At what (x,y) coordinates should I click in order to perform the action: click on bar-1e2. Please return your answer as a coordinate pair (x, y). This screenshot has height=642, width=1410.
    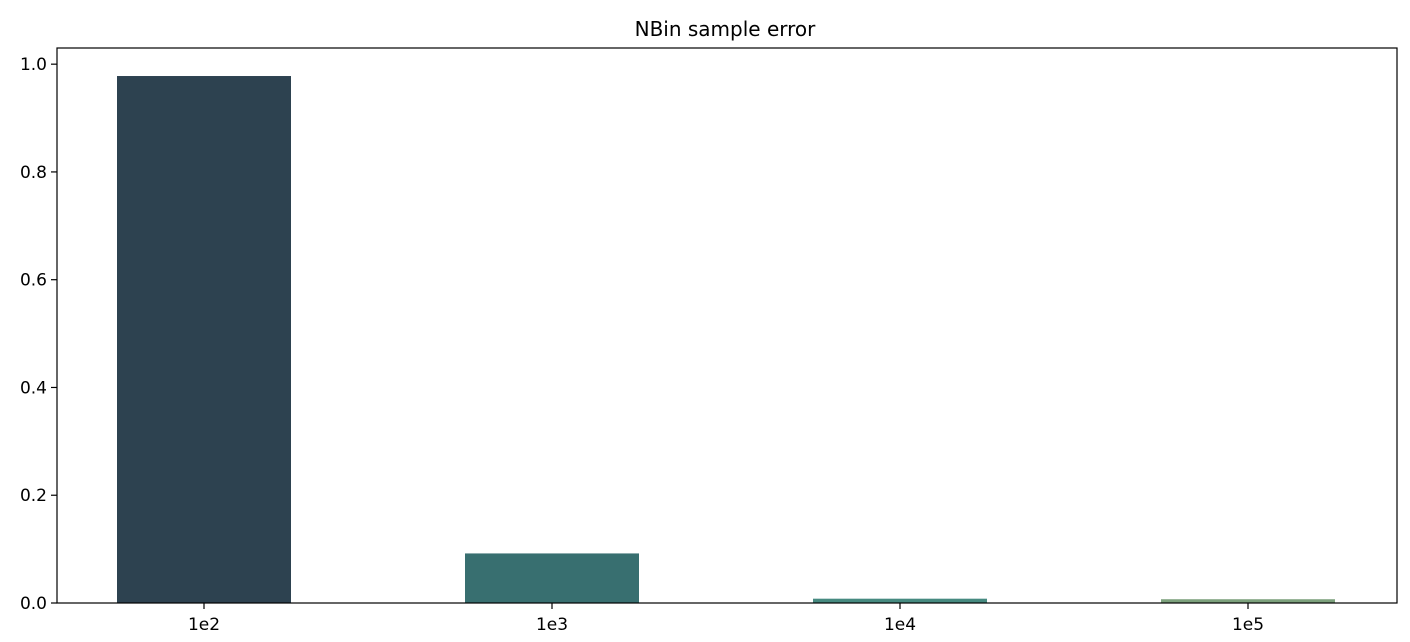
    Looking at the image, I should click on (204, 339).